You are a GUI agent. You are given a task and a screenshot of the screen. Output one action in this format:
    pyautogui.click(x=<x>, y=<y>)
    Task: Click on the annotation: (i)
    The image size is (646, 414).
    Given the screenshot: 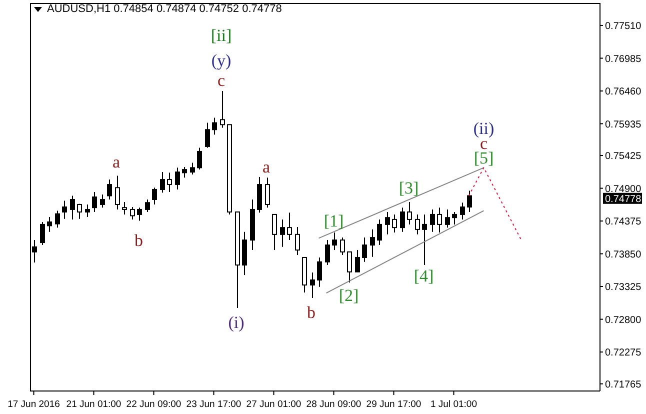 What is the action you would take?
    pyautogui.click(x=236, y=322)
    